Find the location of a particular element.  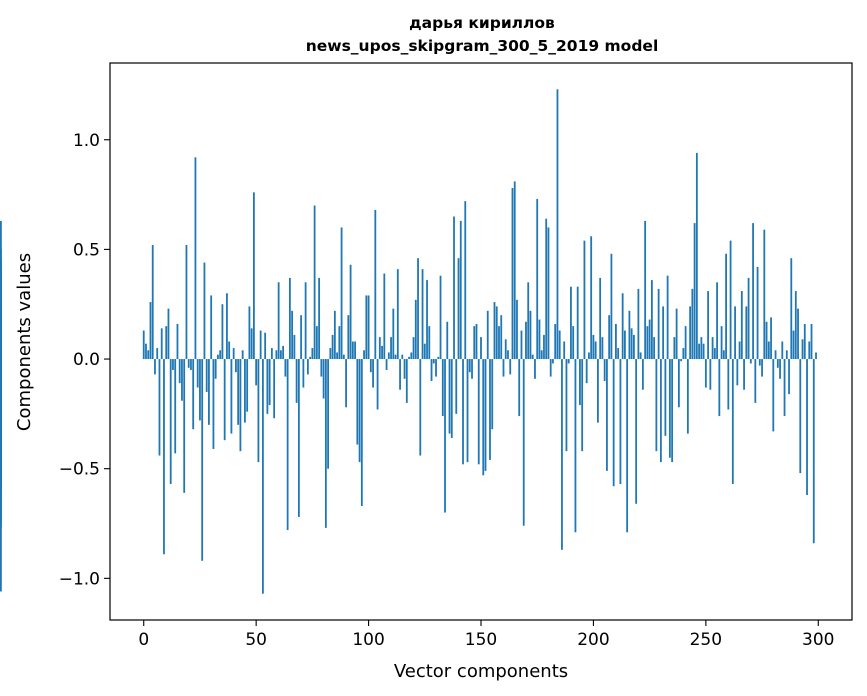

y-tick-label: −1.0 is located at coordinates (79, 579).